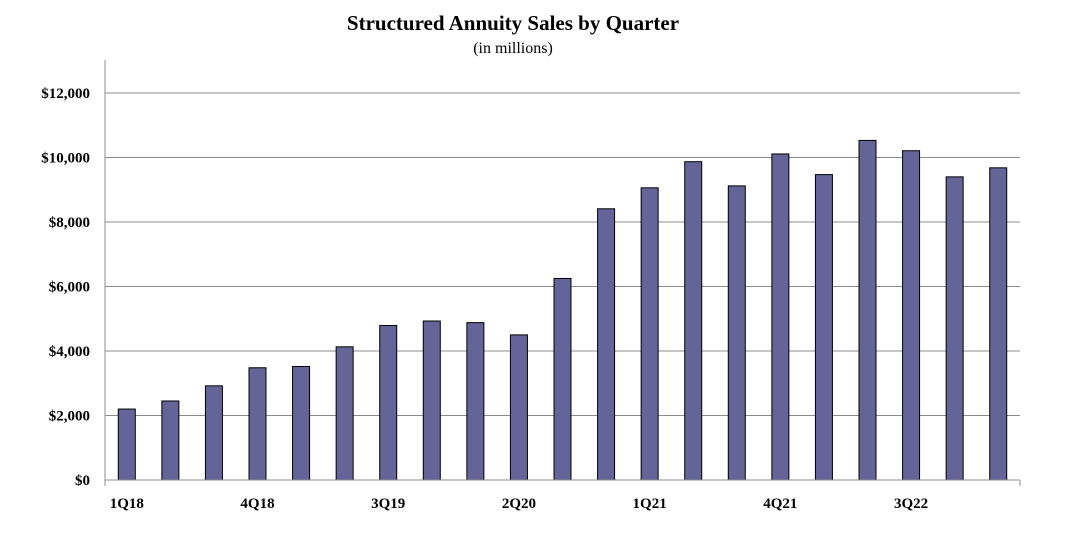 The width and height of the screenshot is (1090, 550). Describe the element at coordinates (693, 321) in the screenshot. I see `bar-2Q21` at that location.